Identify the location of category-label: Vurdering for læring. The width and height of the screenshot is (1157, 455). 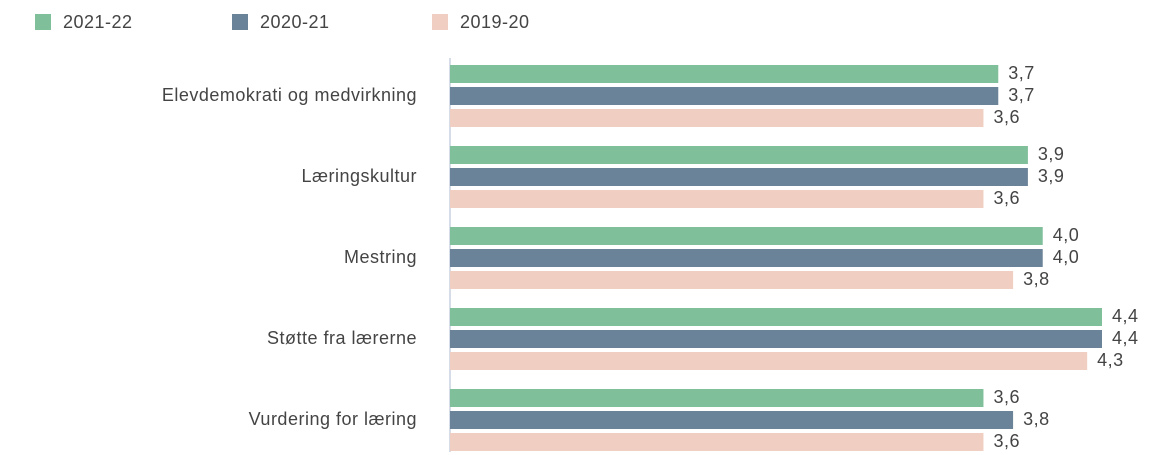
(333, 419).